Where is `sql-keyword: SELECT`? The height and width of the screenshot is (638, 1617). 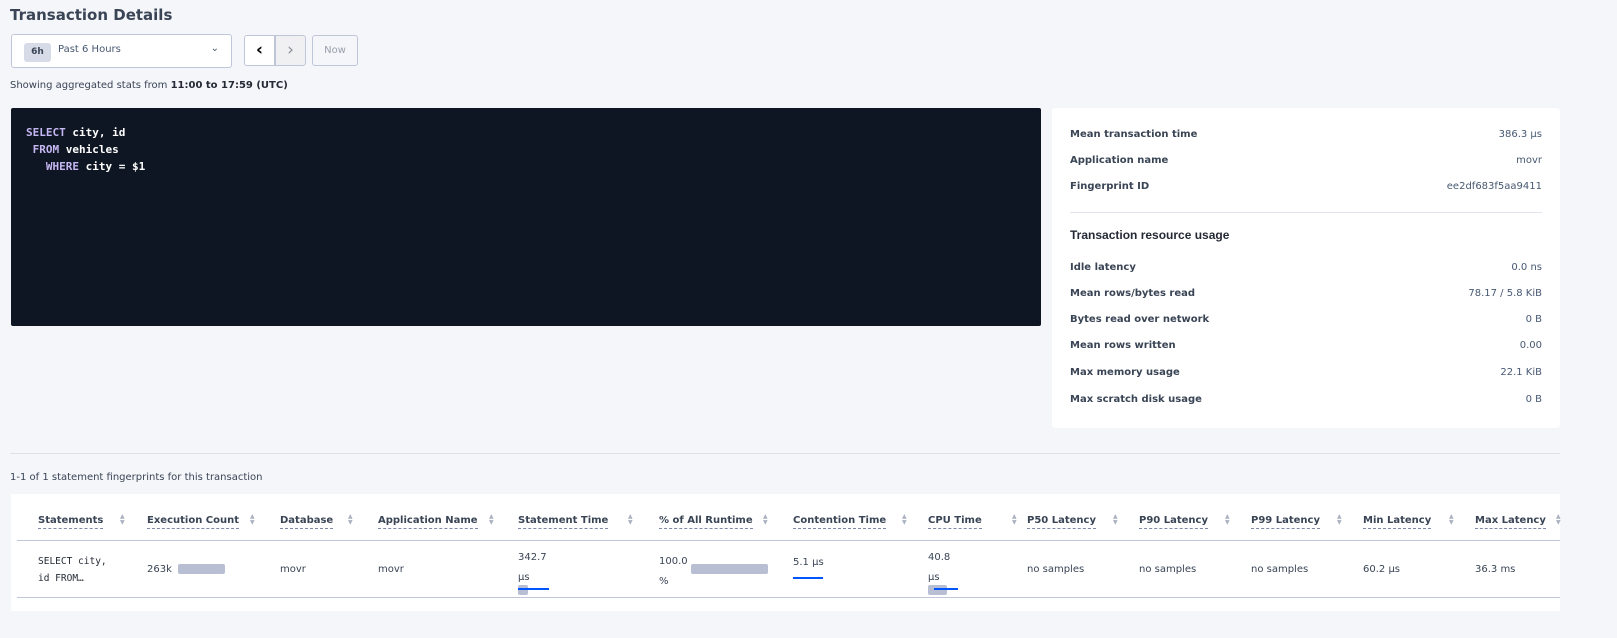
sql-keyword: SELECT is located at coordinates (46, 132).